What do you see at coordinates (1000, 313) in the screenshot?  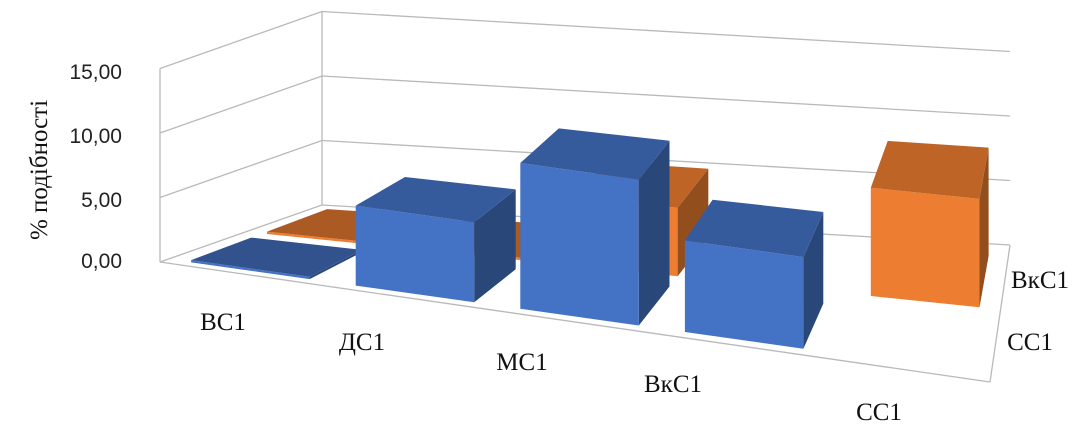 I see `floor-edge` at bounding box center [1000, 313].